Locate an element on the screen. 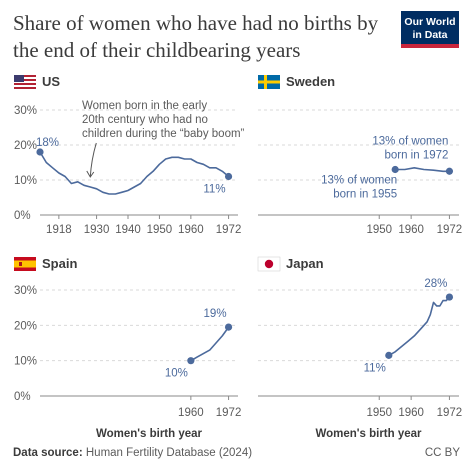 The height and width of the screenshot is (474, 474). data-label: 10% is located at coordinates (176, 374).